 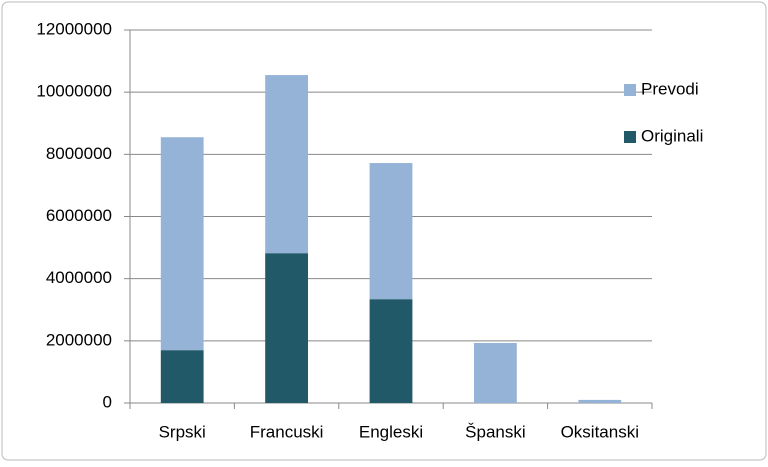 What do you see at coordinates (600, 431) in the screenshot?
I see `x-tick-label: Oksitanski` at bounding box center [600, 431].